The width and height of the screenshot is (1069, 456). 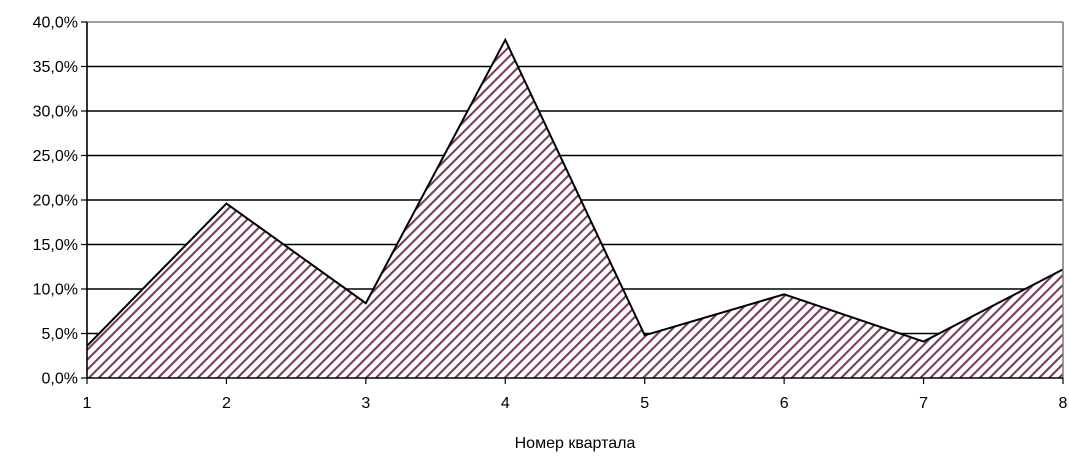 What do you see at coordinates (55, 112) in the screenshot?
I see `y-tick-label: 30,0%` at bounding box center [55, 112].